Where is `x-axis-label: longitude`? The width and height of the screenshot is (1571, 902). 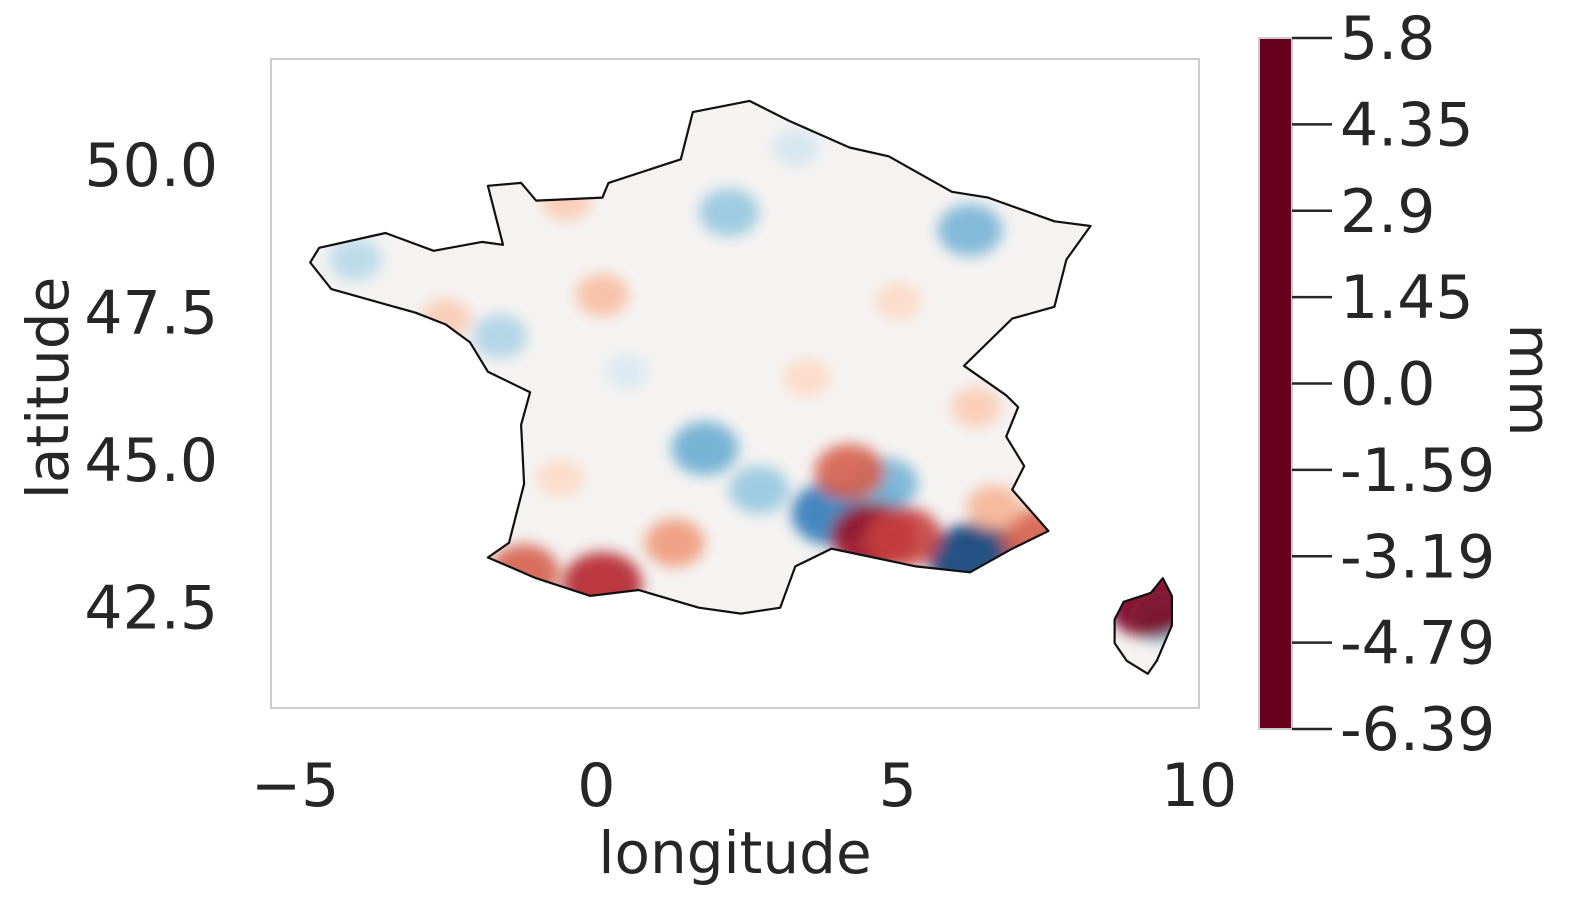
x-axis-label: longitude is located at coordinates (734, 853).